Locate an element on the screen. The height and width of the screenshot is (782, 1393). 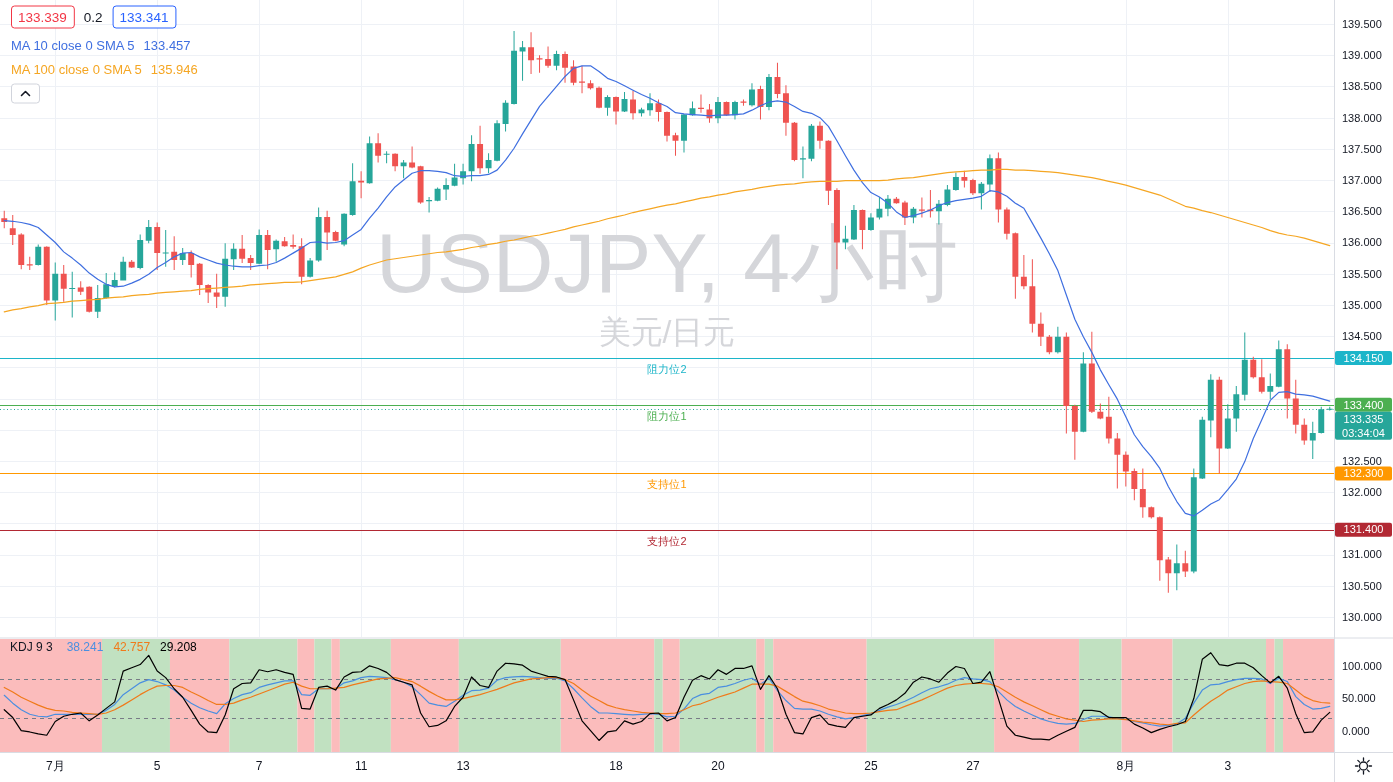
annotation: 135.946 is located at coordinates (174, 69).